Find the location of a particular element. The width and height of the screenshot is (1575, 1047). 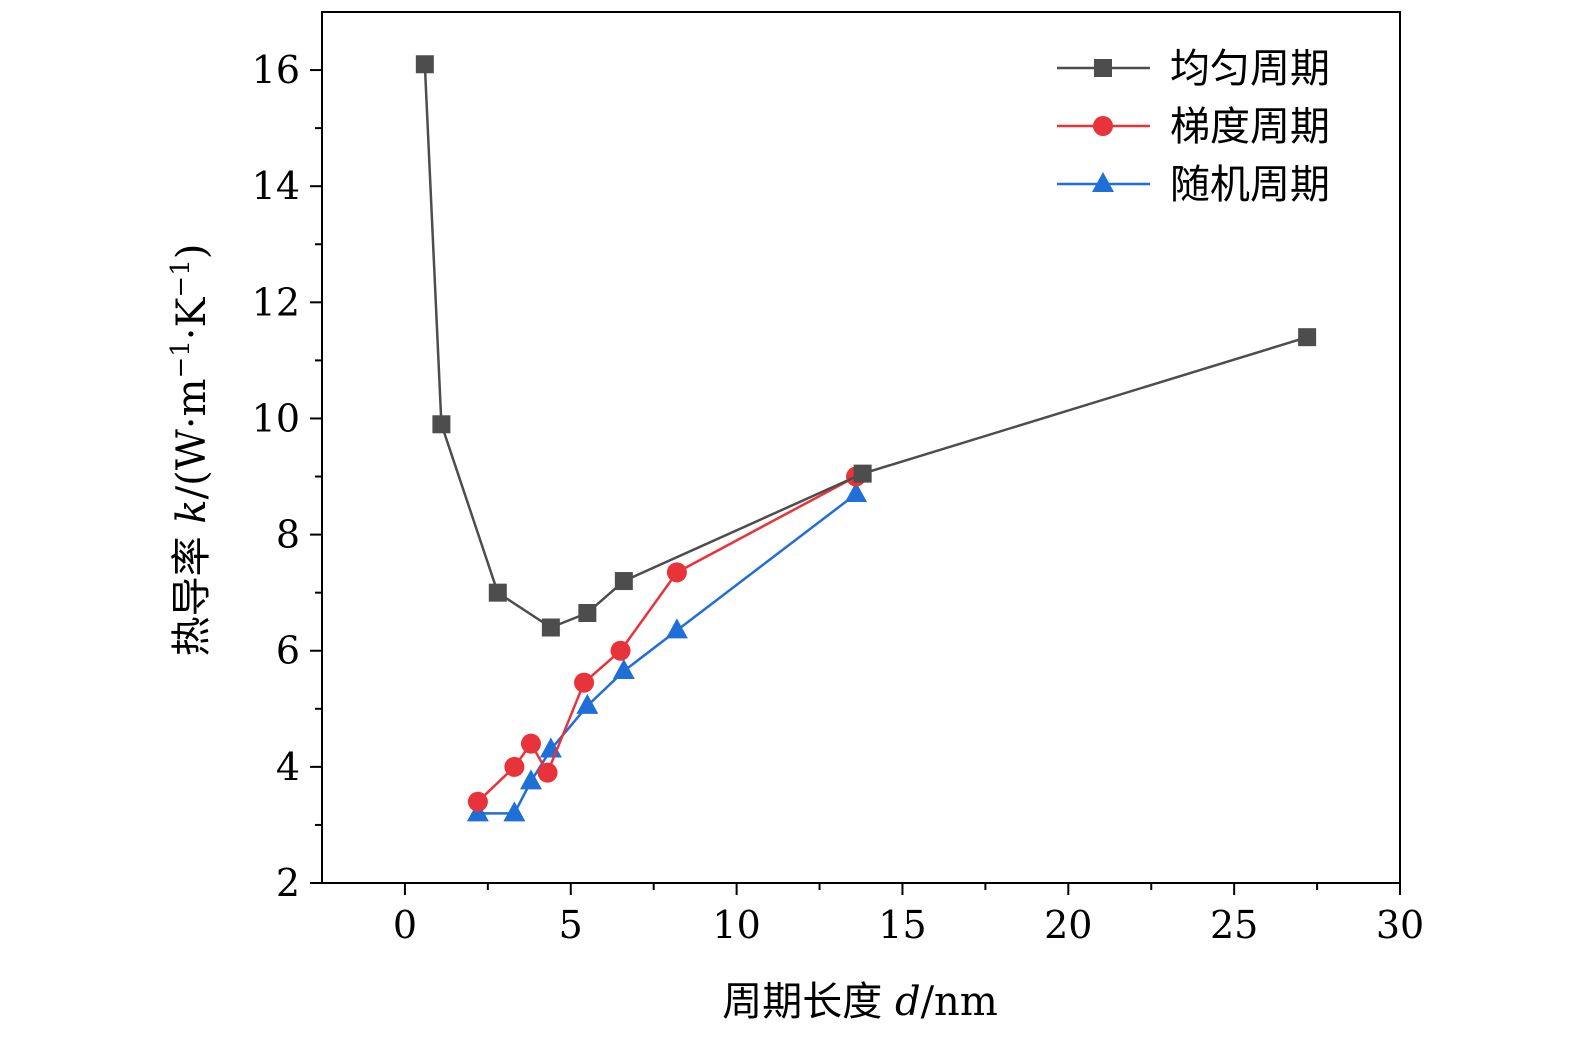

y-tick-label: 6 is located at coordinates (288, 651).